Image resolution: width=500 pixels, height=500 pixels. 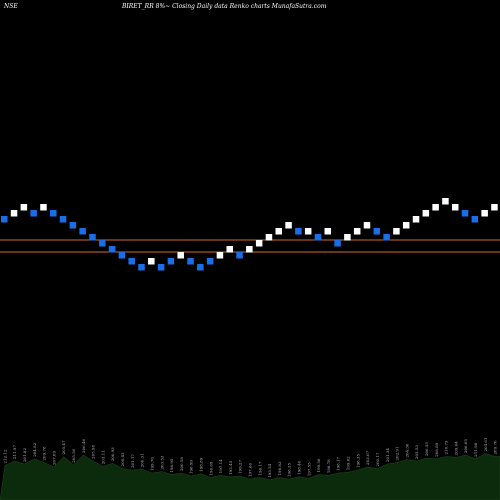 I want to click on price-label: 209.70, so click(x=495, y=447).